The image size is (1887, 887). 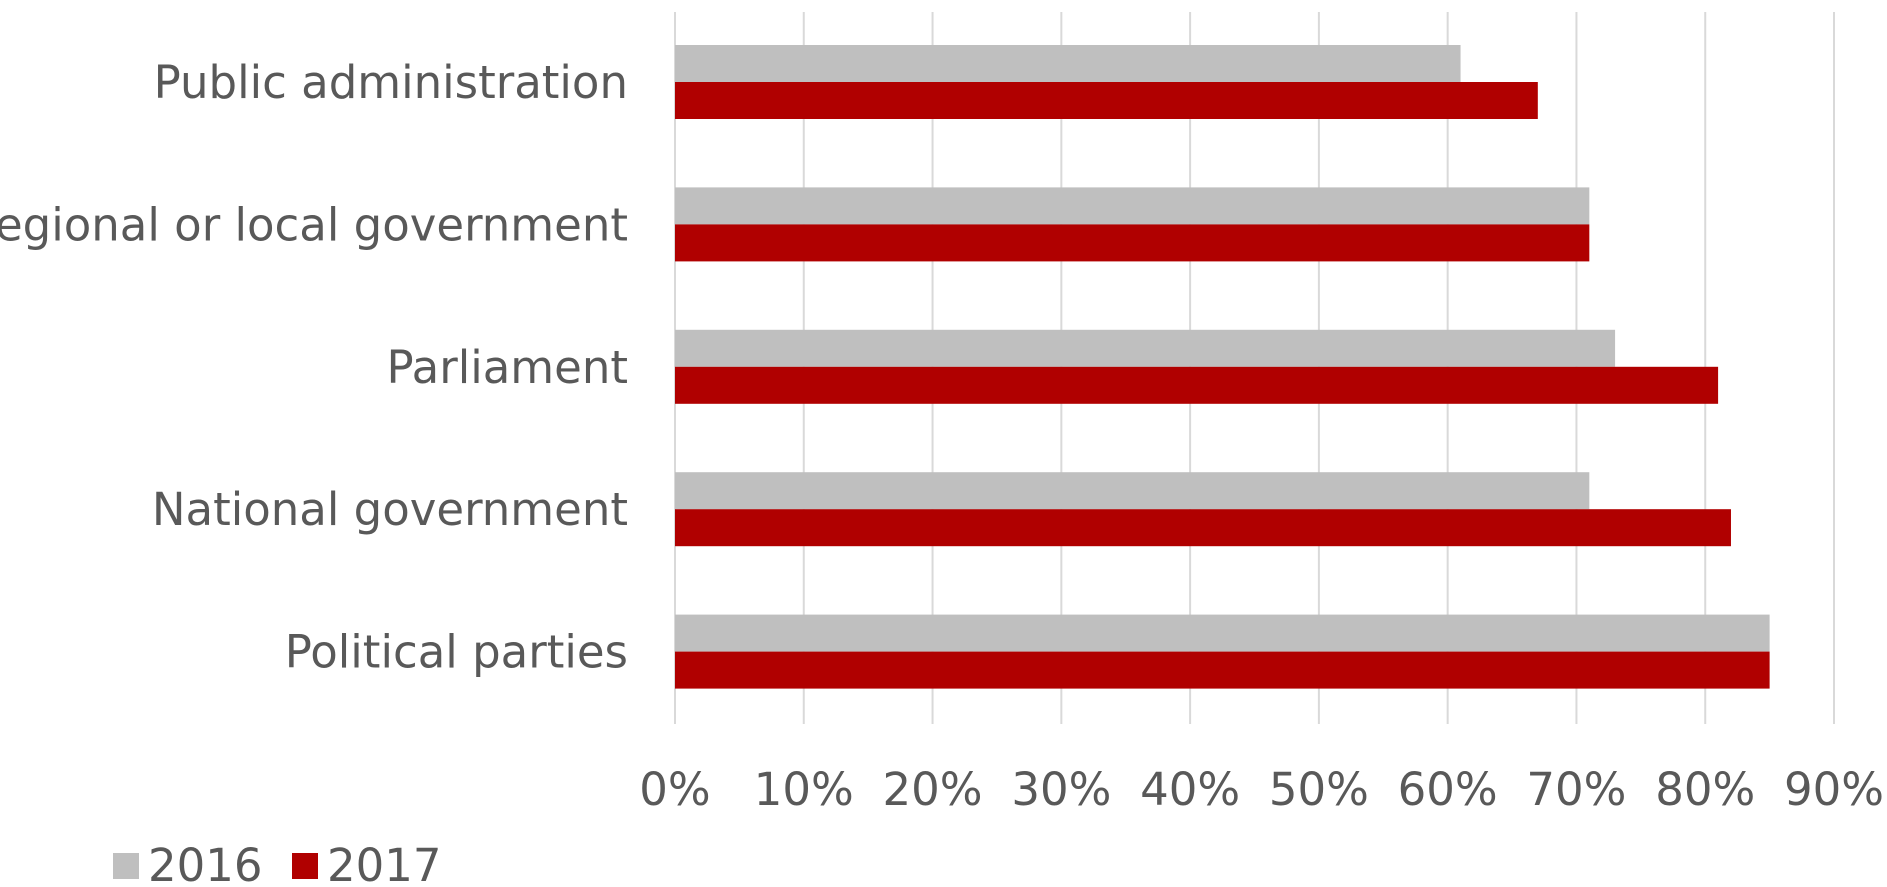 What do you see at coordinates (804, 789) in the screenshot?
I see `x-tick-label: 10%` at bounding box center [804, 789].